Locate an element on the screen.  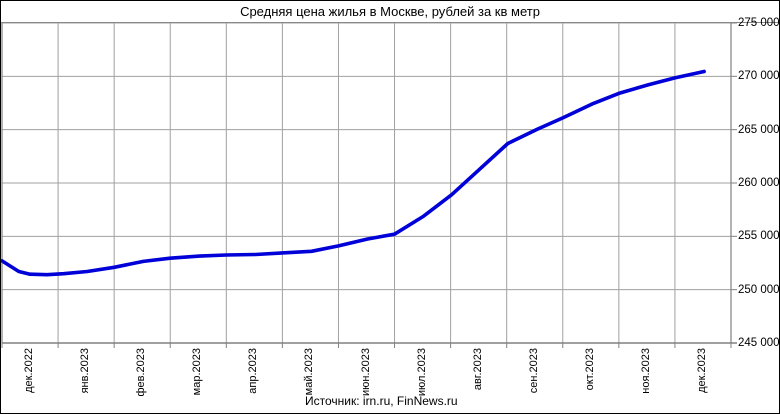
x-tick-label: мар.2023 is located at coordinates (197, 372).